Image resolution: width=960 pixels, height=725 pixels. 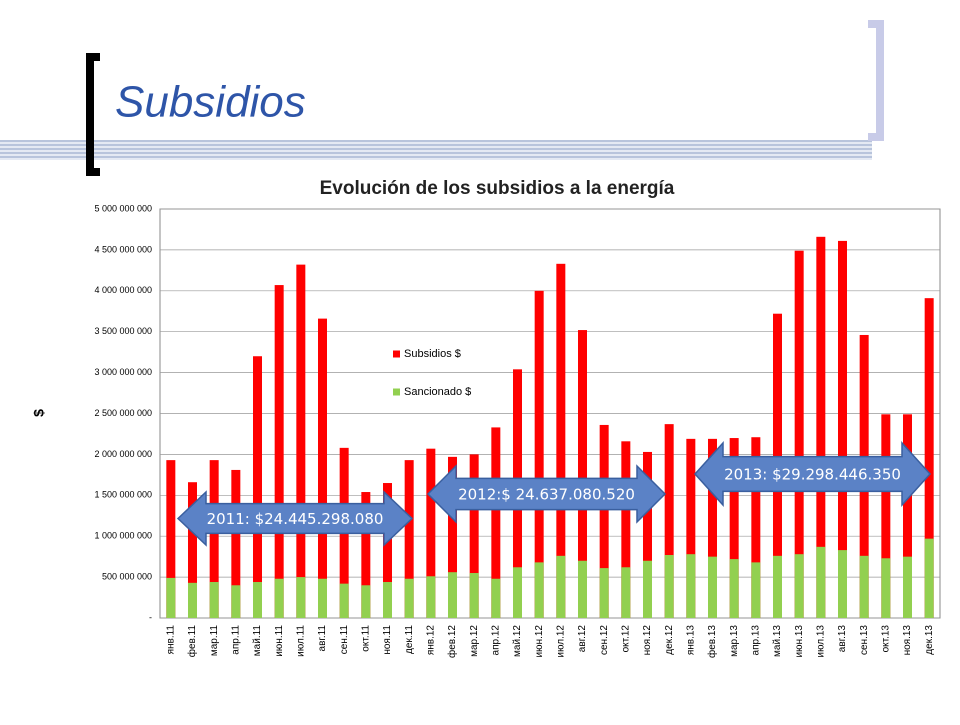 I want to click on x-tick-label: сен.12, so click(x=604, y=640).